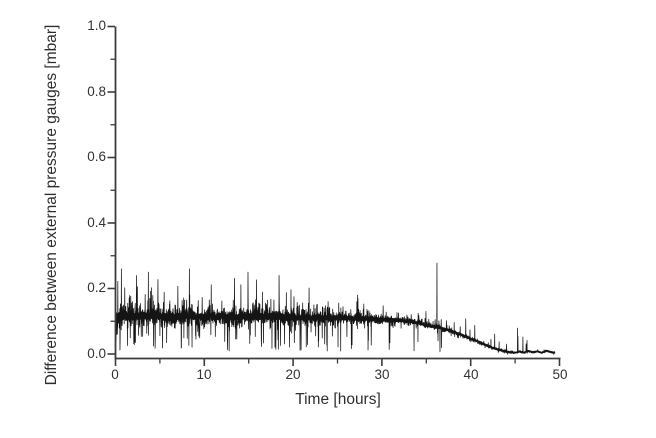  What do you see at coordinates (338, 399) in the screenshot?
I see `x-axis-title: Time [hours]` at bounding box center [338, 399].